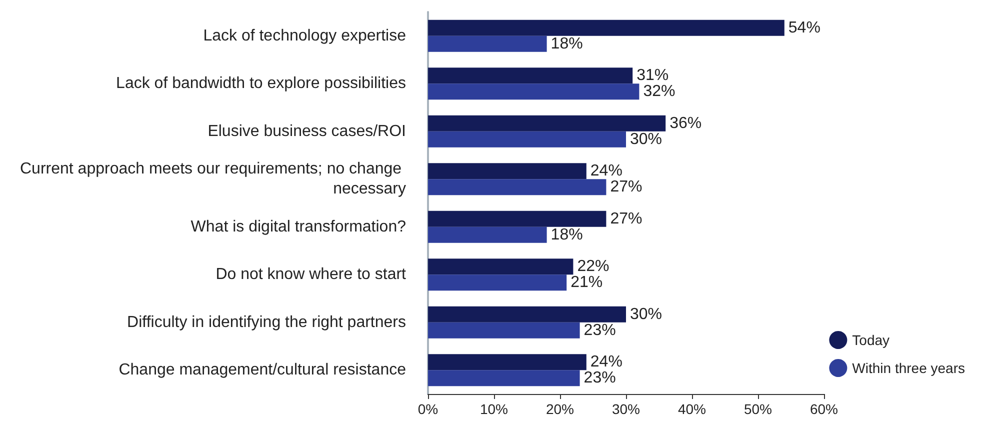  Describe the element at coordinates (428, 409) in the screenshot. I see `x-tick-label: 0%` at that location.